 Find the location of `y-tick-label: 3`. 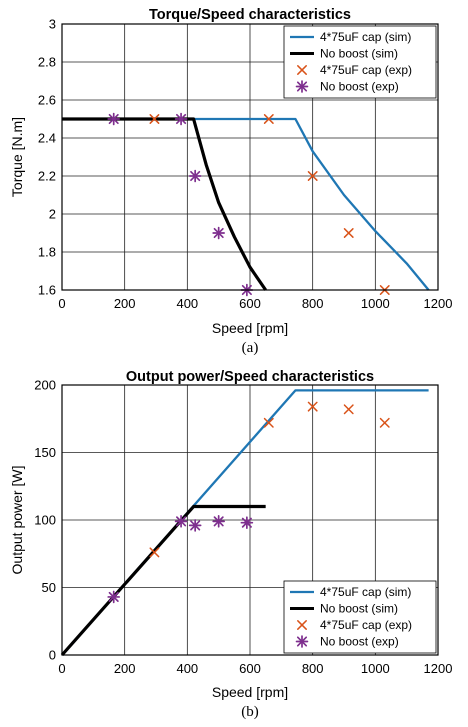

y-tick-label: 3 is located at coordinates (52, 24).